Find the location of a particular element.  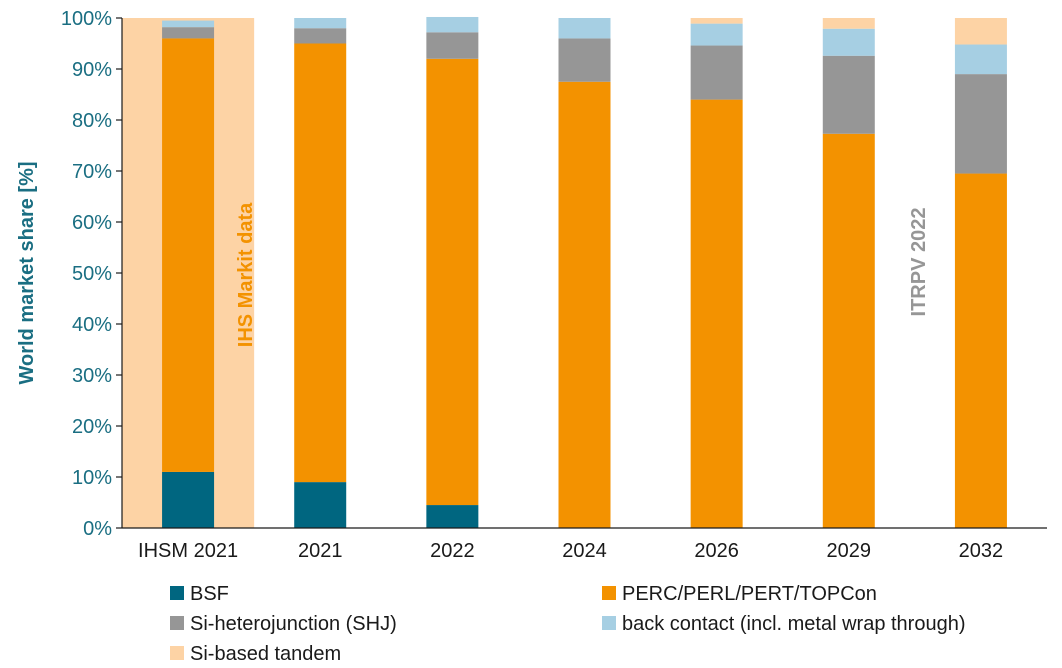

legend-label: PERC/PERL/PERT/TOPCon is located at coordinates (749, 594).